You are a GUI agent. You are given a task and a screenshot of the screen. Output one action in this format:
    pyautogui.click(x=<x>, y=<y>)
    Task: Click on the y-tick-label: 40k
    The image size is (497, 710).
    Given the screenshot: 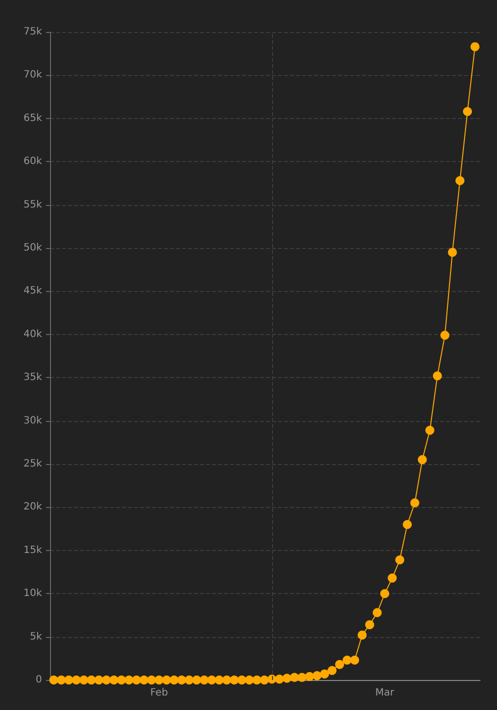 What is the action you would take?
    pyautogui.click(x=32, y=334)
    